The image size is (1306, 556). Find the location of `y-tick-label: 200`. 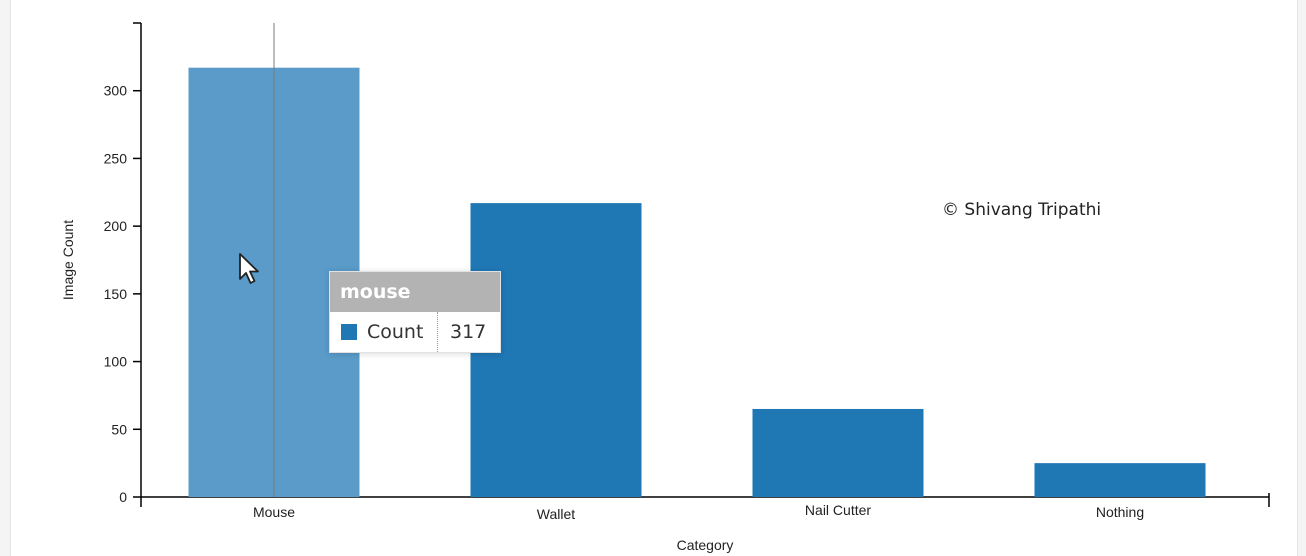

y-tick-label: 200 is located at coordinates (116, 226).